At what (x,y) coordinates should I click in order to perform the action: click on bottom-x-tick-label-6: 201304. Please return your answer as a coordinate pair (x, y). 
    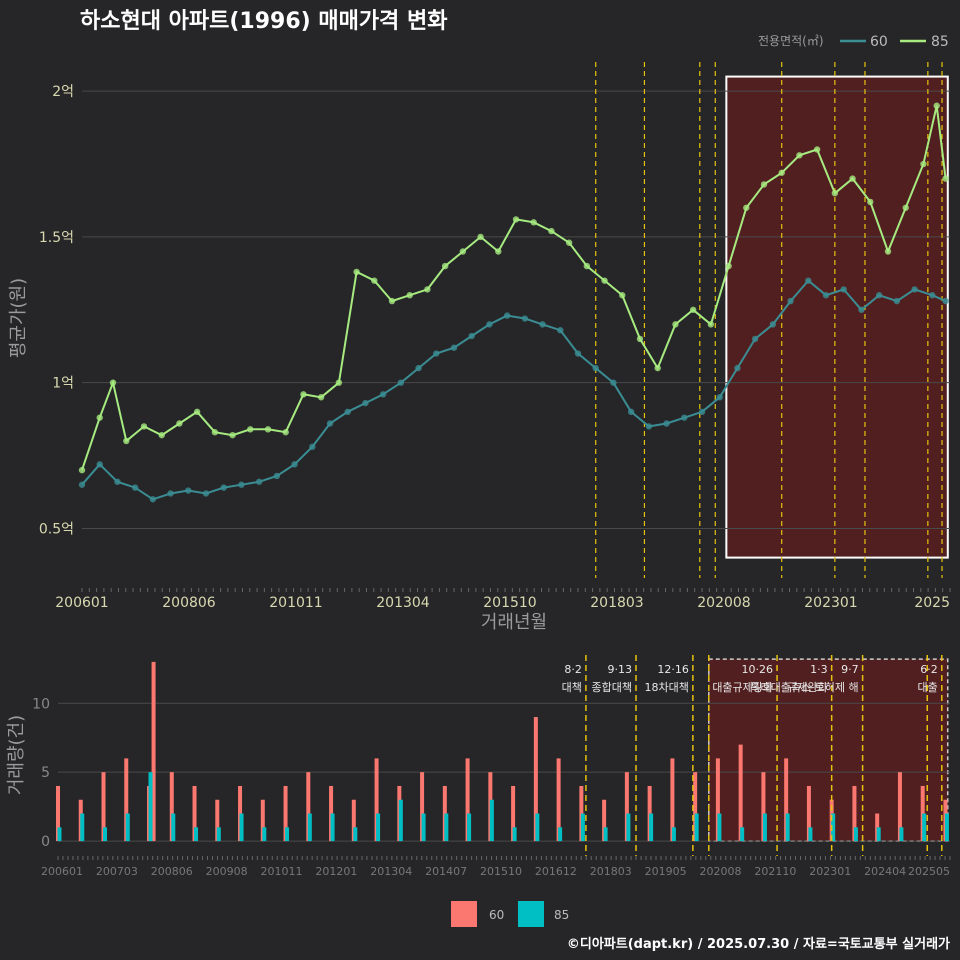
    Looking at the image, I should click on (391, 871).